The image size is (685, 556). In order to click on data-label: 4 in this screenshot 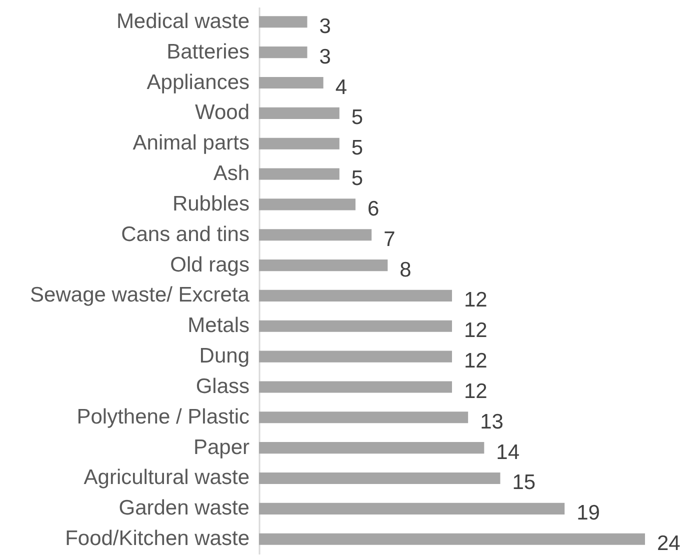, I will do `click(341, 87)`.